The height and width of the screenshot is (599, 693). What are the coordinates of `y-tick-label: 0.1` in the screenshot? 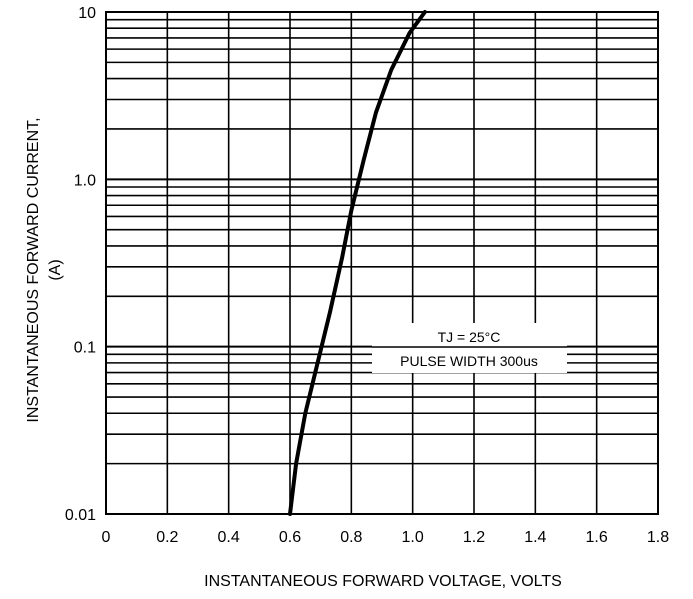 It's located at (85, 348).